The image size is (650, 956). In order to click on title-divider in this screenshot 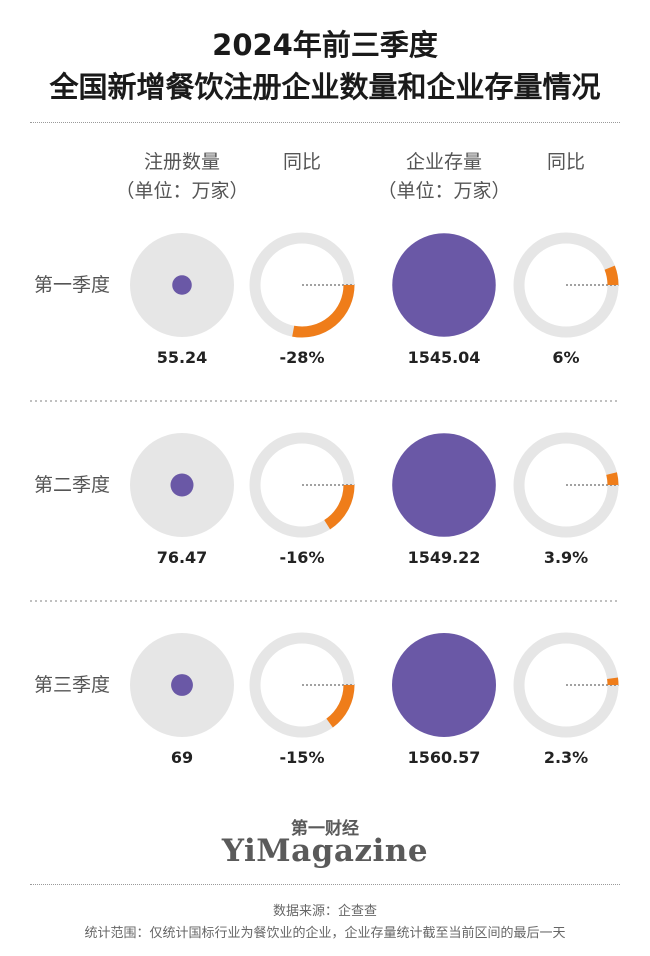, I will do `click(325, 122)`.